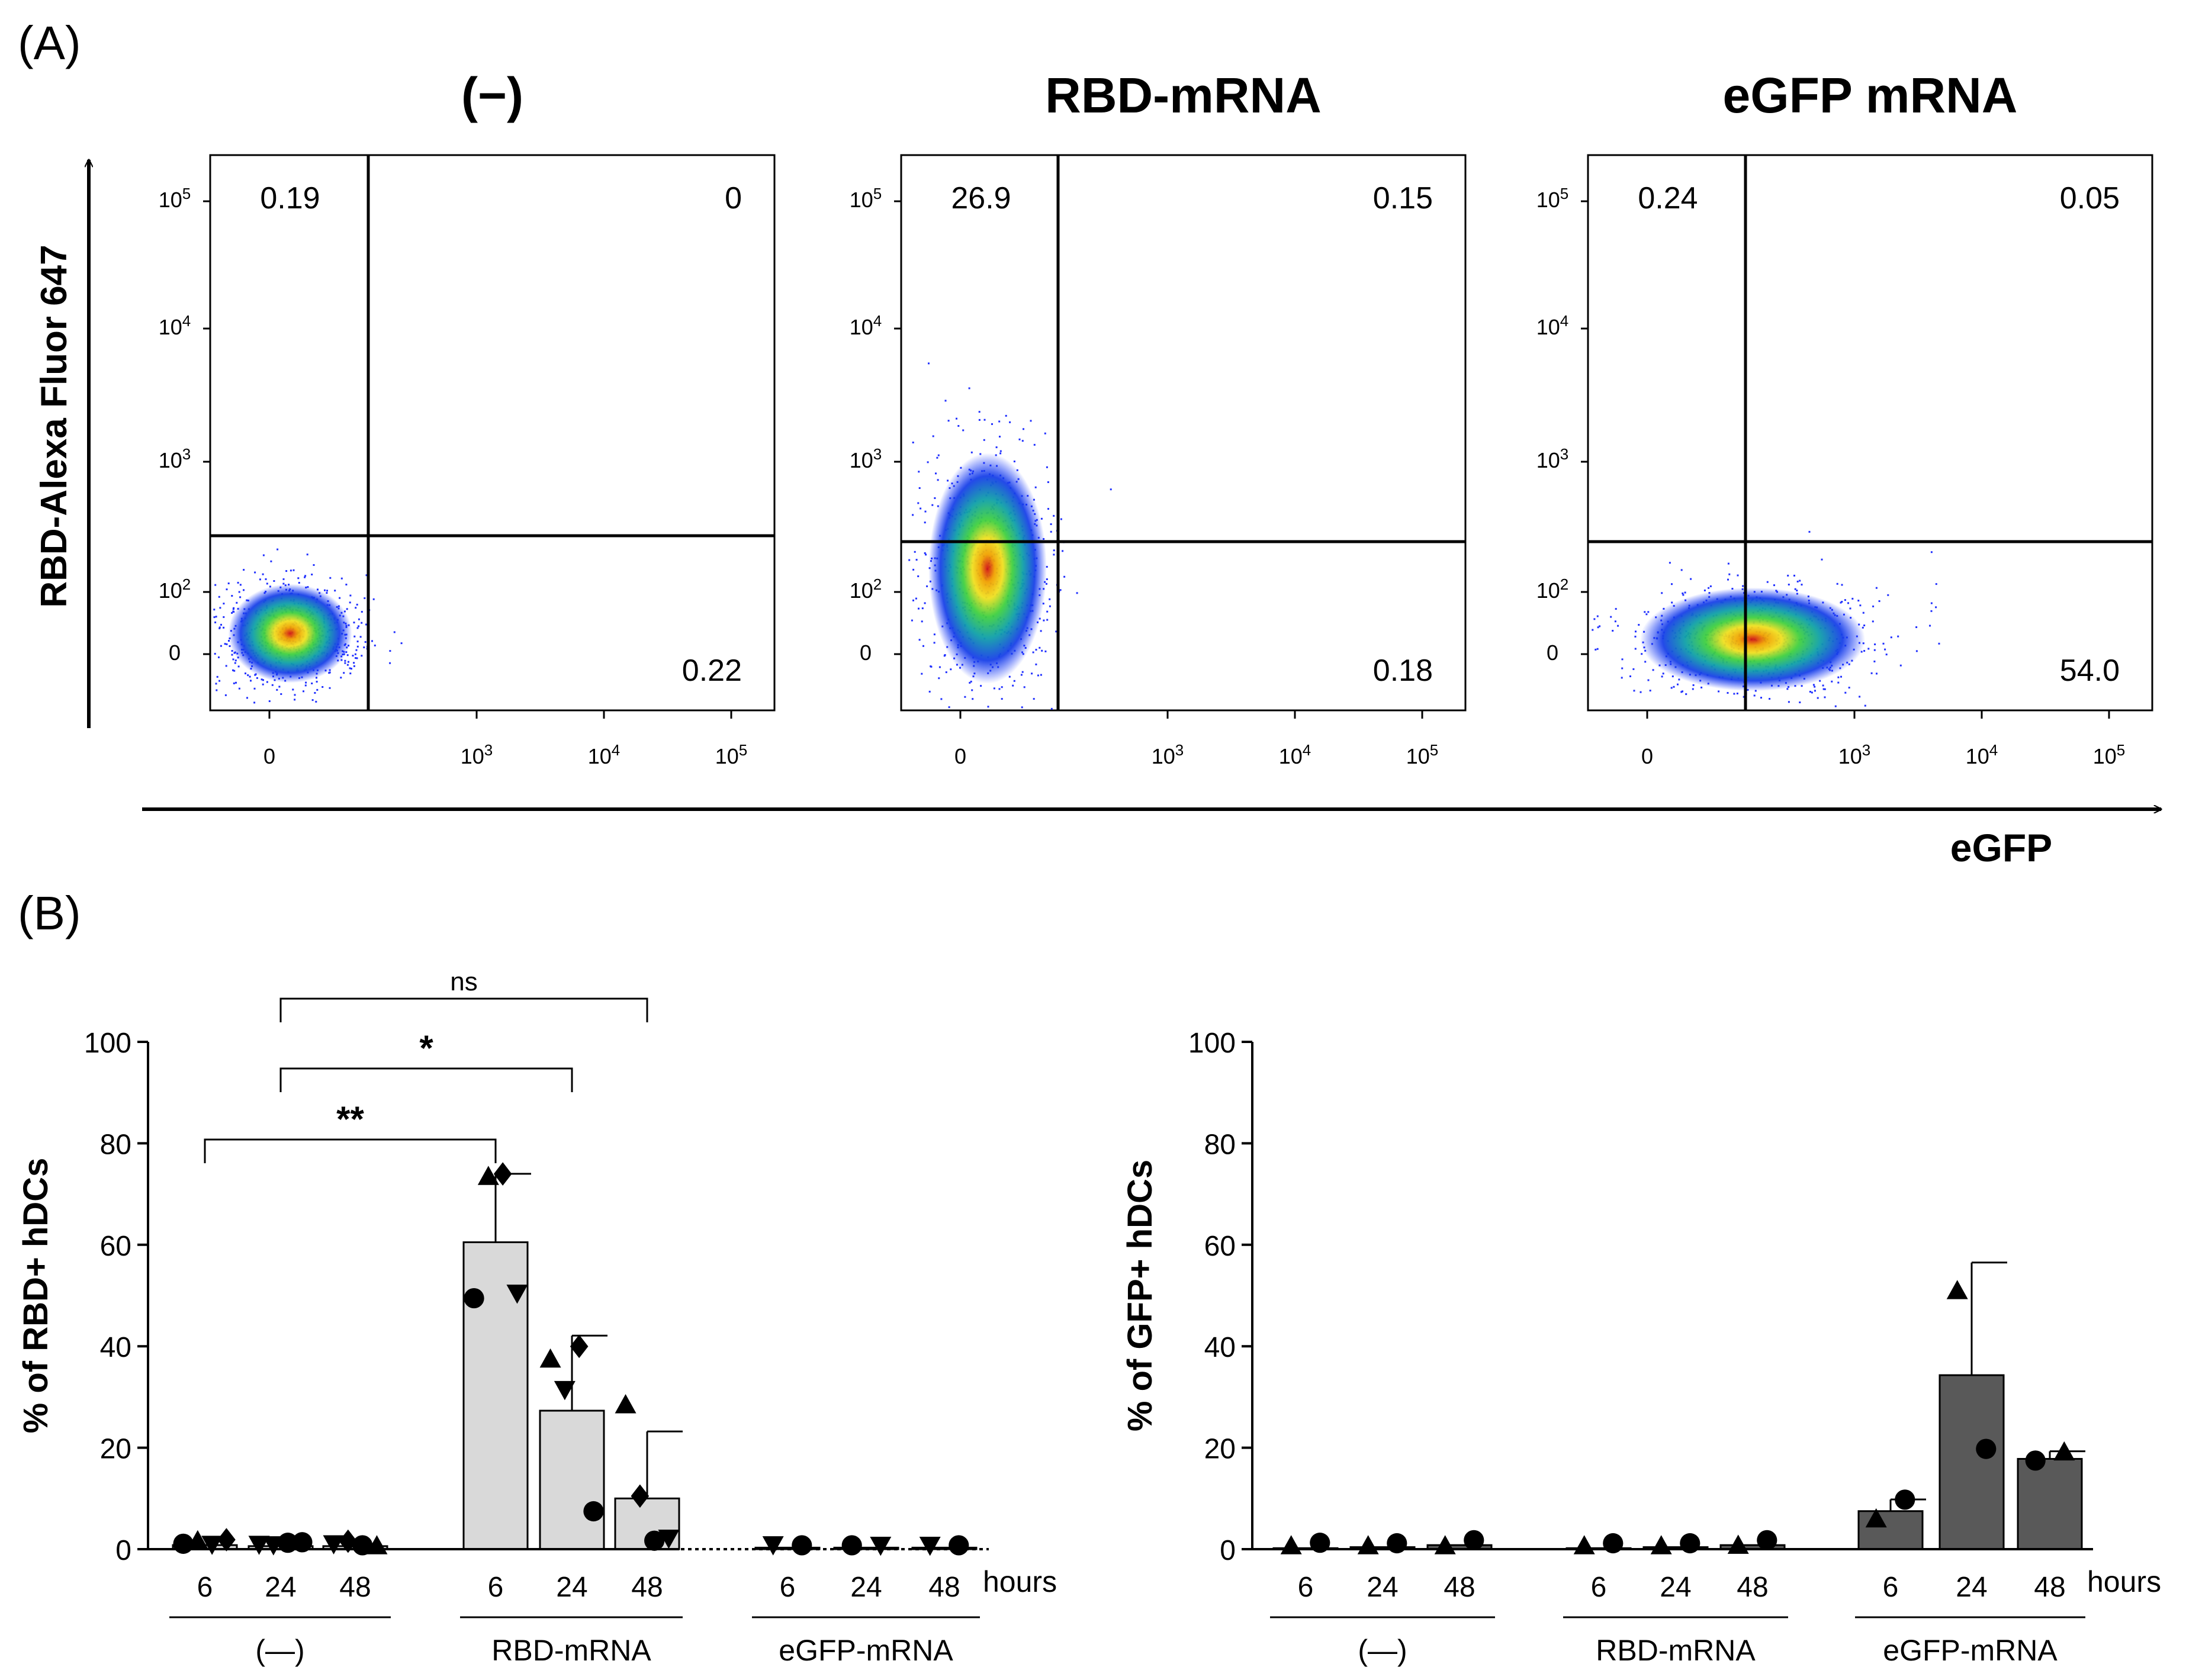  Describe the element at coordinates (981, 198) in the screenshot. I see `quadrant-upper-left-value: 26.9` at that location.